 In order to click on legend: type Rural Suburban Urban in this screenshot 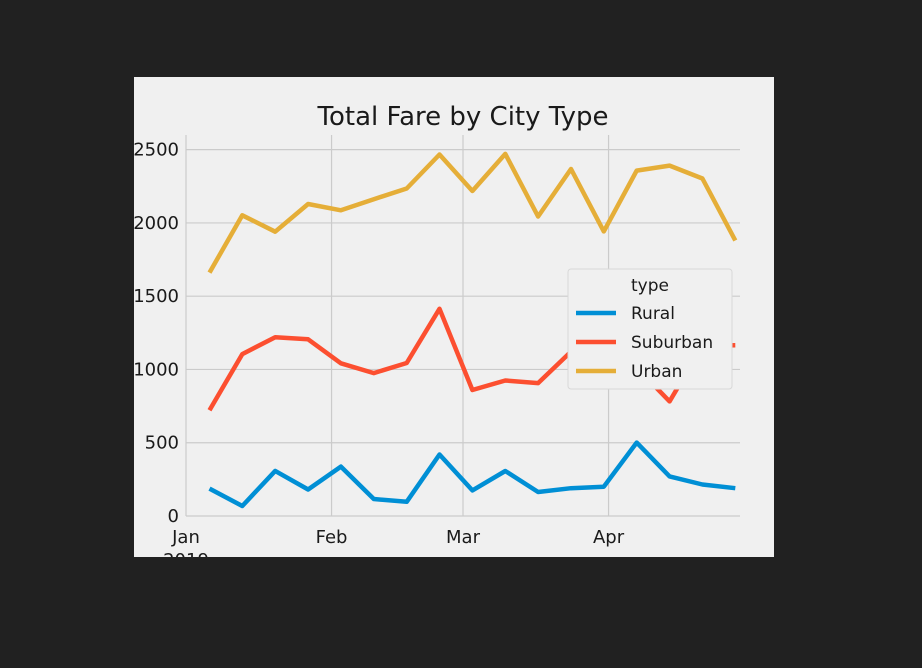, I will do `click(650, 329)`.